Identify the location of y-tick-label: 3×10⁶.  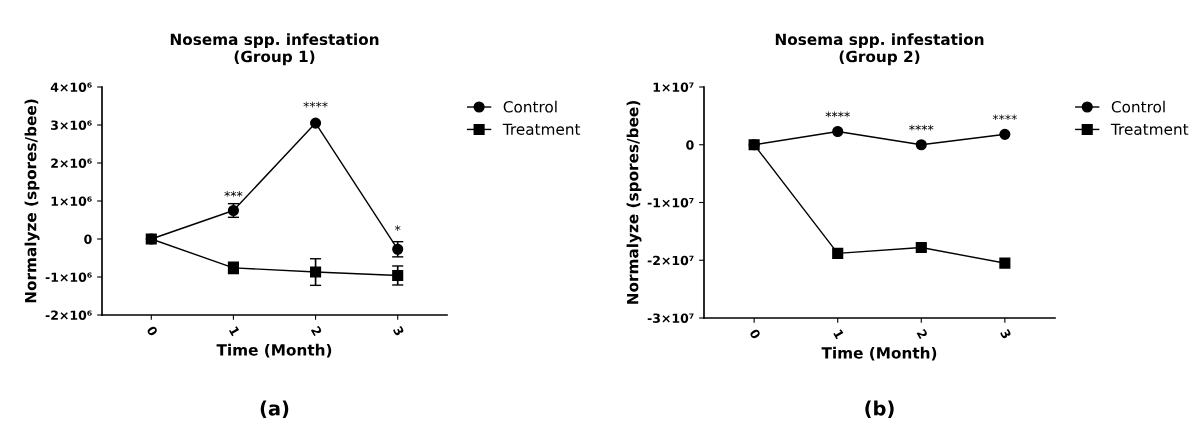
(71, 125).